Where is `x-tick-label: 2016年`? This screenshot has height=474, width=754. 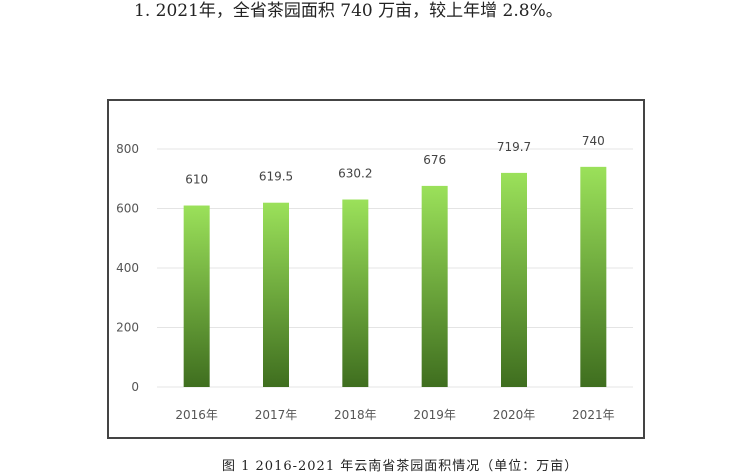
x-tick-label: 2016年 is located at coordinates (196, 415).